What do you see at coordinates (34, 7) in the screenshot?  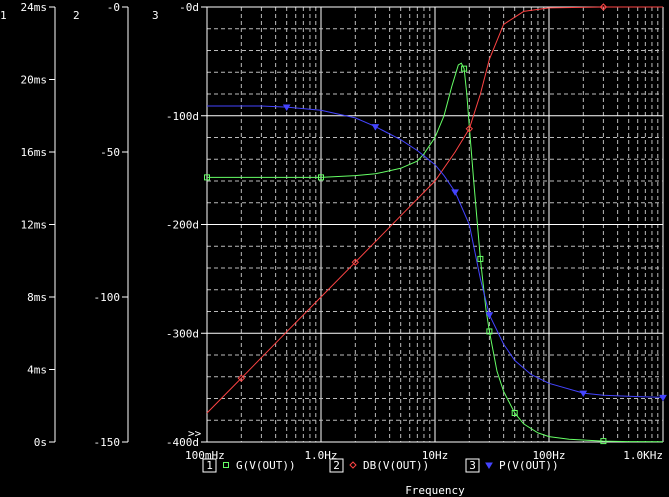 I see `y-axis-1-tick-label: 24ms` at bounding box center [34, 7].